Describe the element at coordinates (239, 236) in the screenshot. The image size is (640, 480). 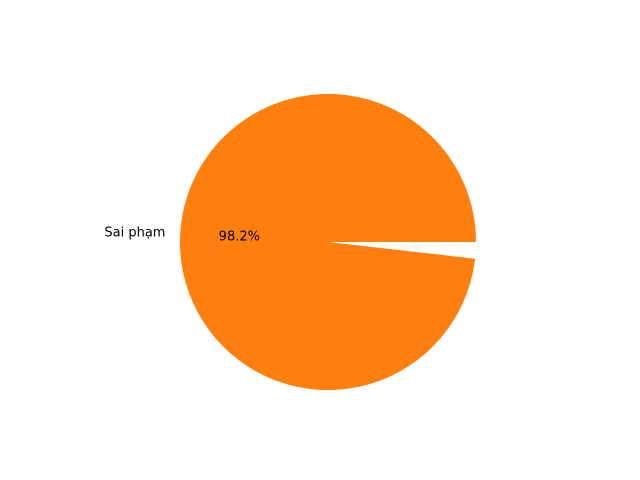
I see `pie-slice-pct-label-0: 98.2%` at that location.